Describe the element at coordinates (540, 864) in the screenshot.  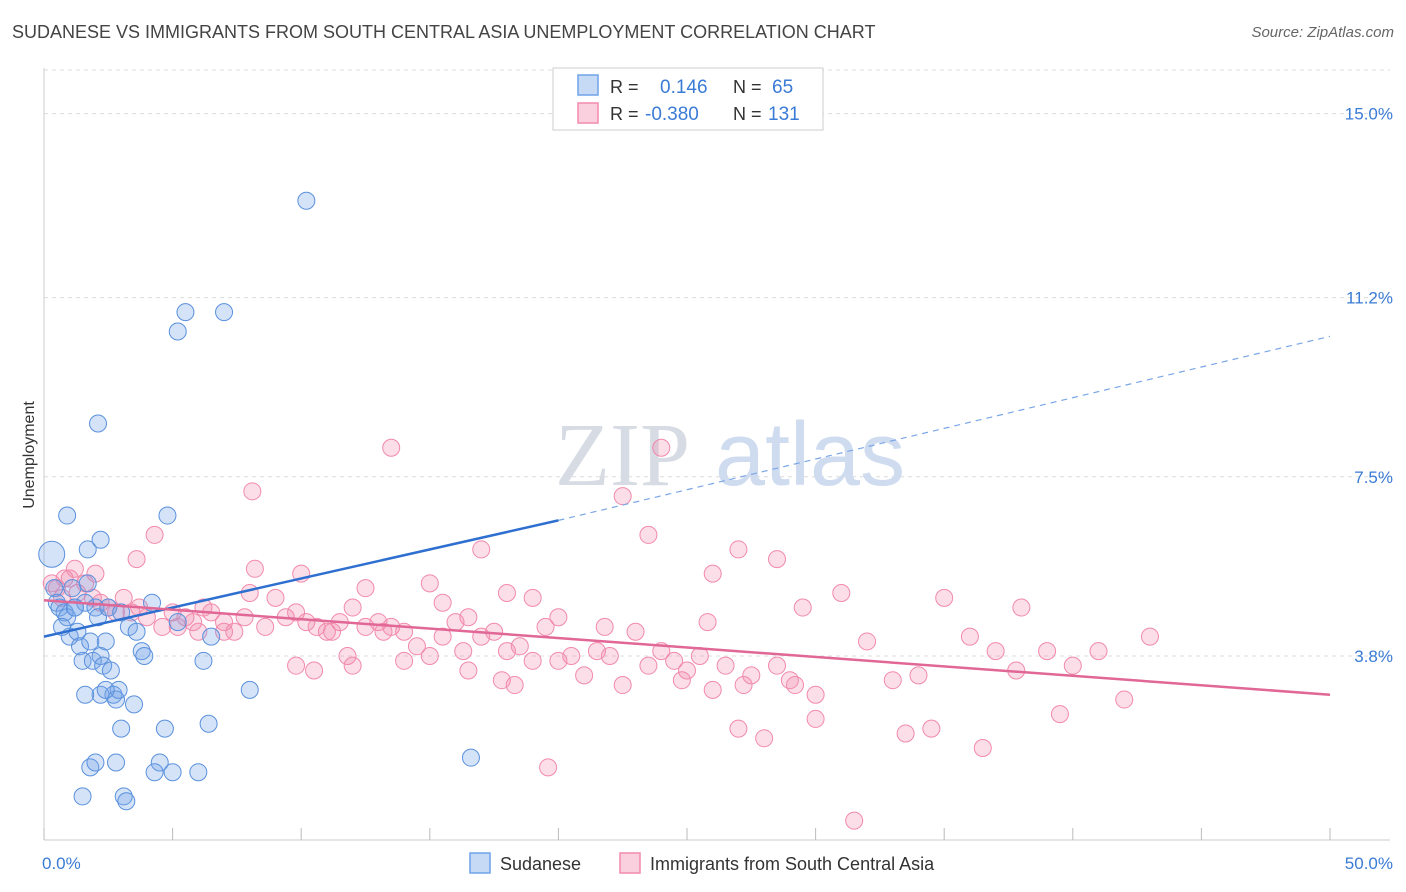
I see `legend-label-sudanese: Sudanese` at that location.